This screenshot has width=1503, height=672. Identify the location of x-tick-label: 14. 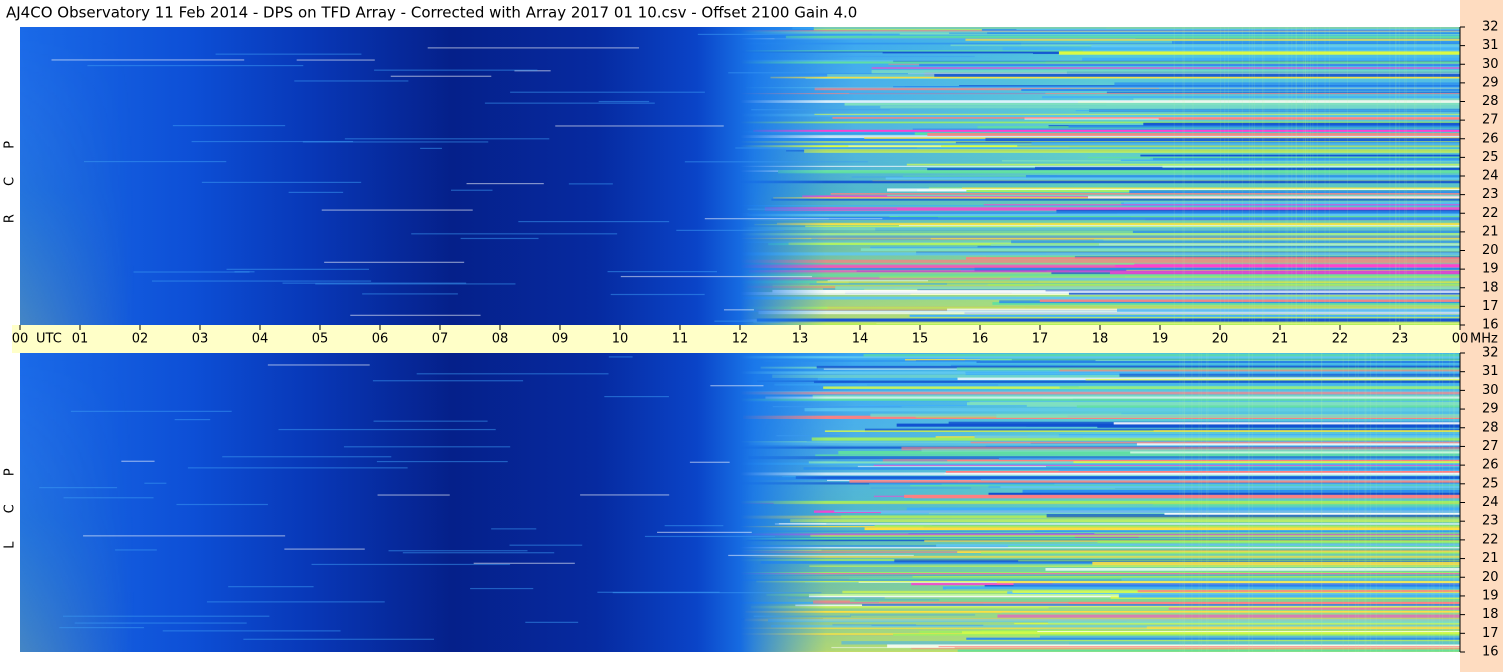
(860, 339).